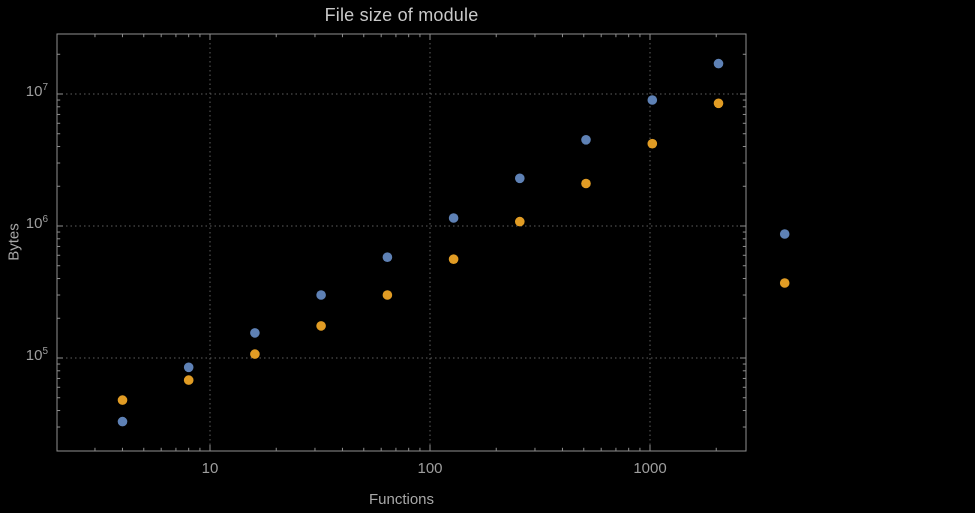  I want to click on y-tick-exponent: 6, so click(45, 219).